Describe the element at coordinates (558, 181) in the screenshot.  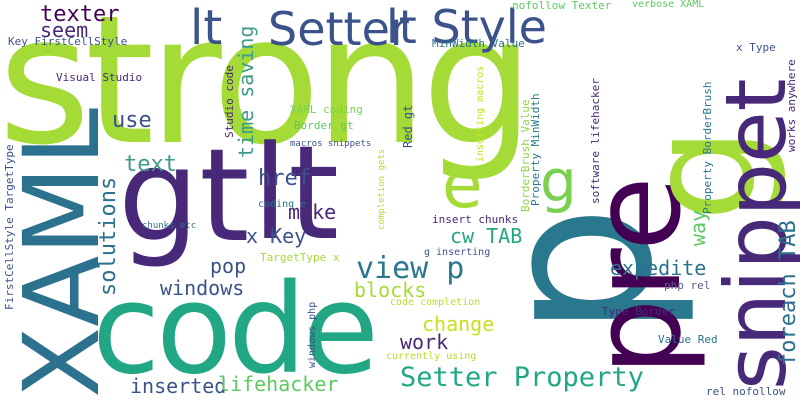
I see `word-g-small: g` at that location.